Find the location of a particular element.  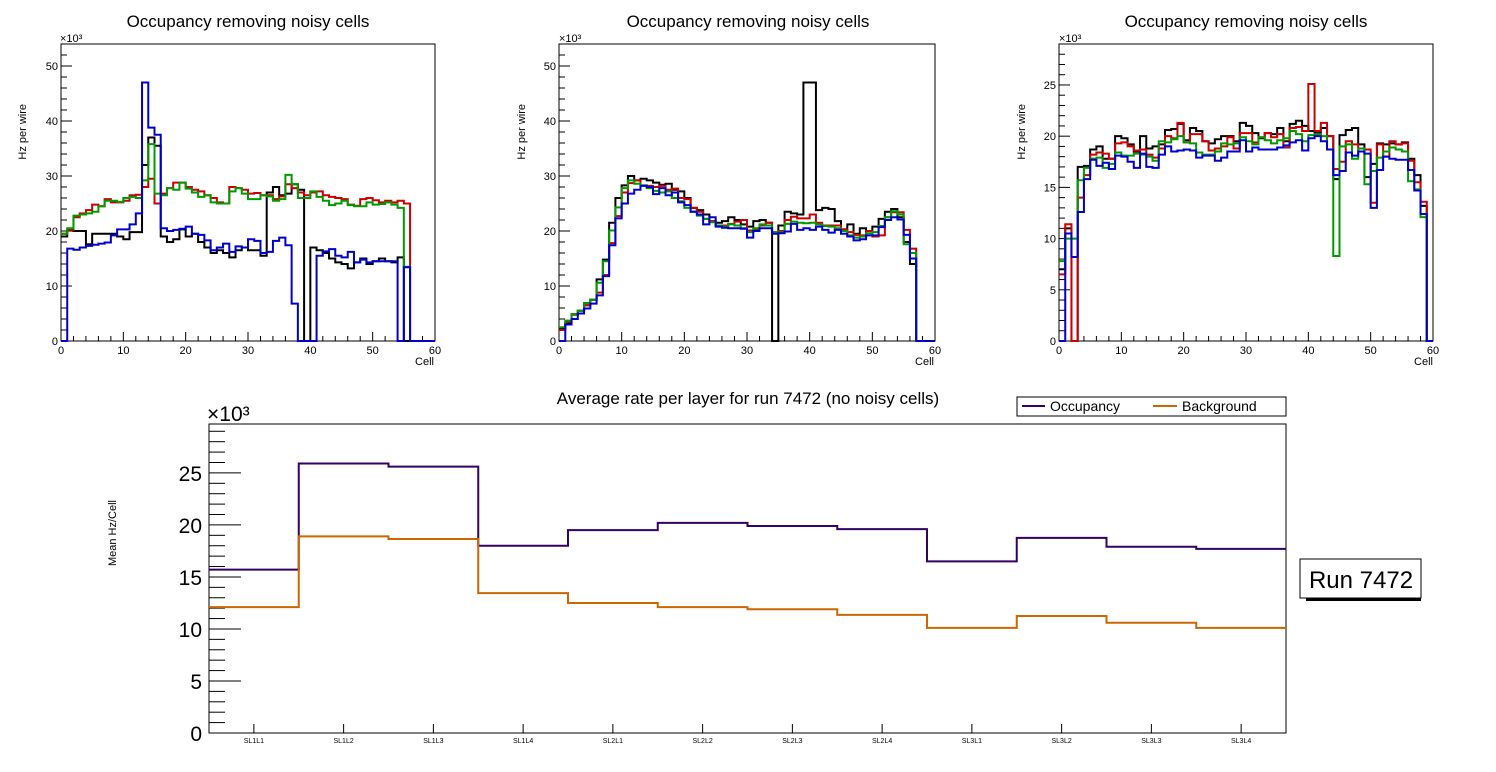

legend-box is located at coordinates (1151, 406).